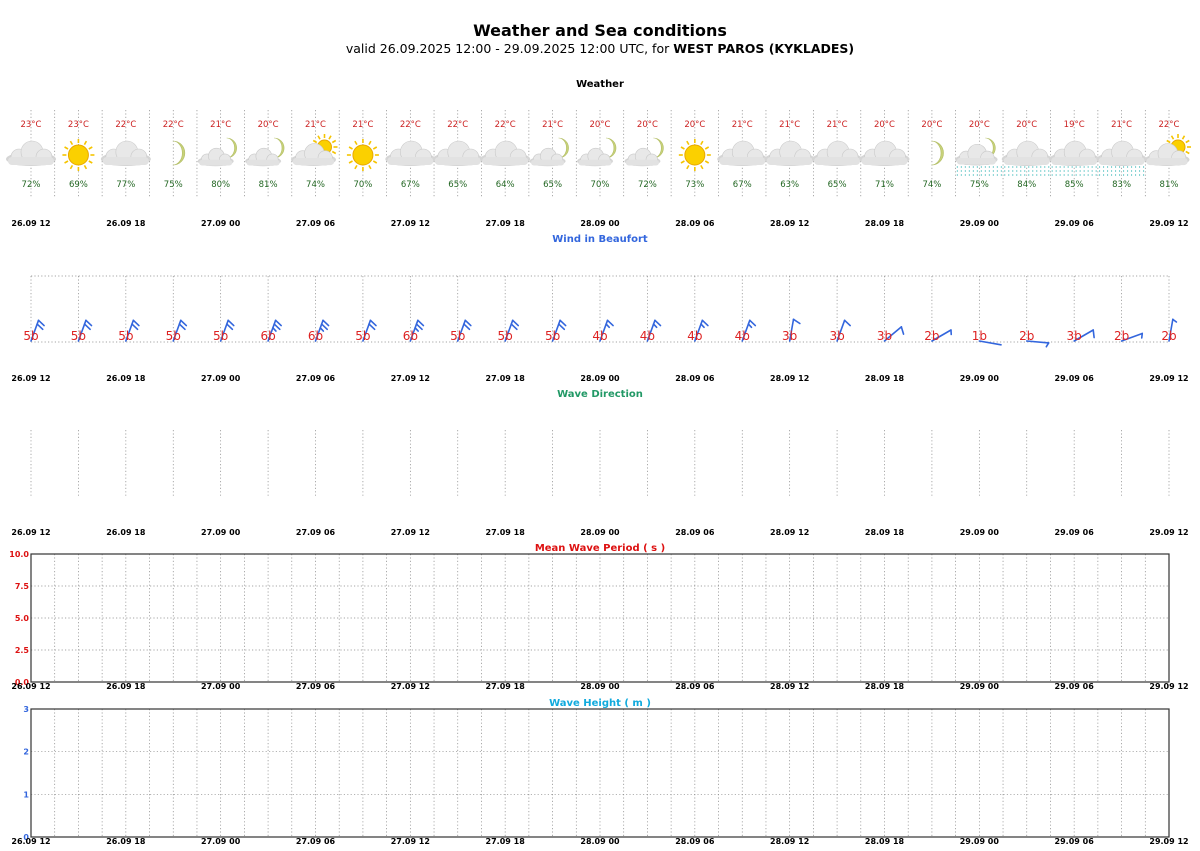  I want to click on humidity-label: 64%, so click(505, 185).